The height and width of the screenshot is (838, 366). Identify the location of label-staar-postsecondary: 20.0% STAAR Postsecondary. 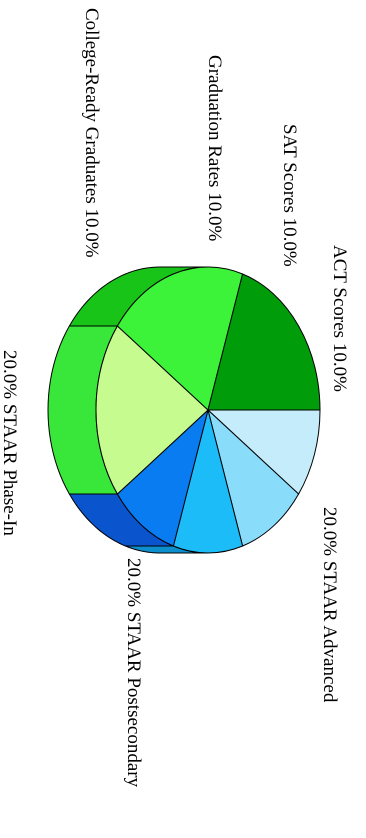
(133, 673).